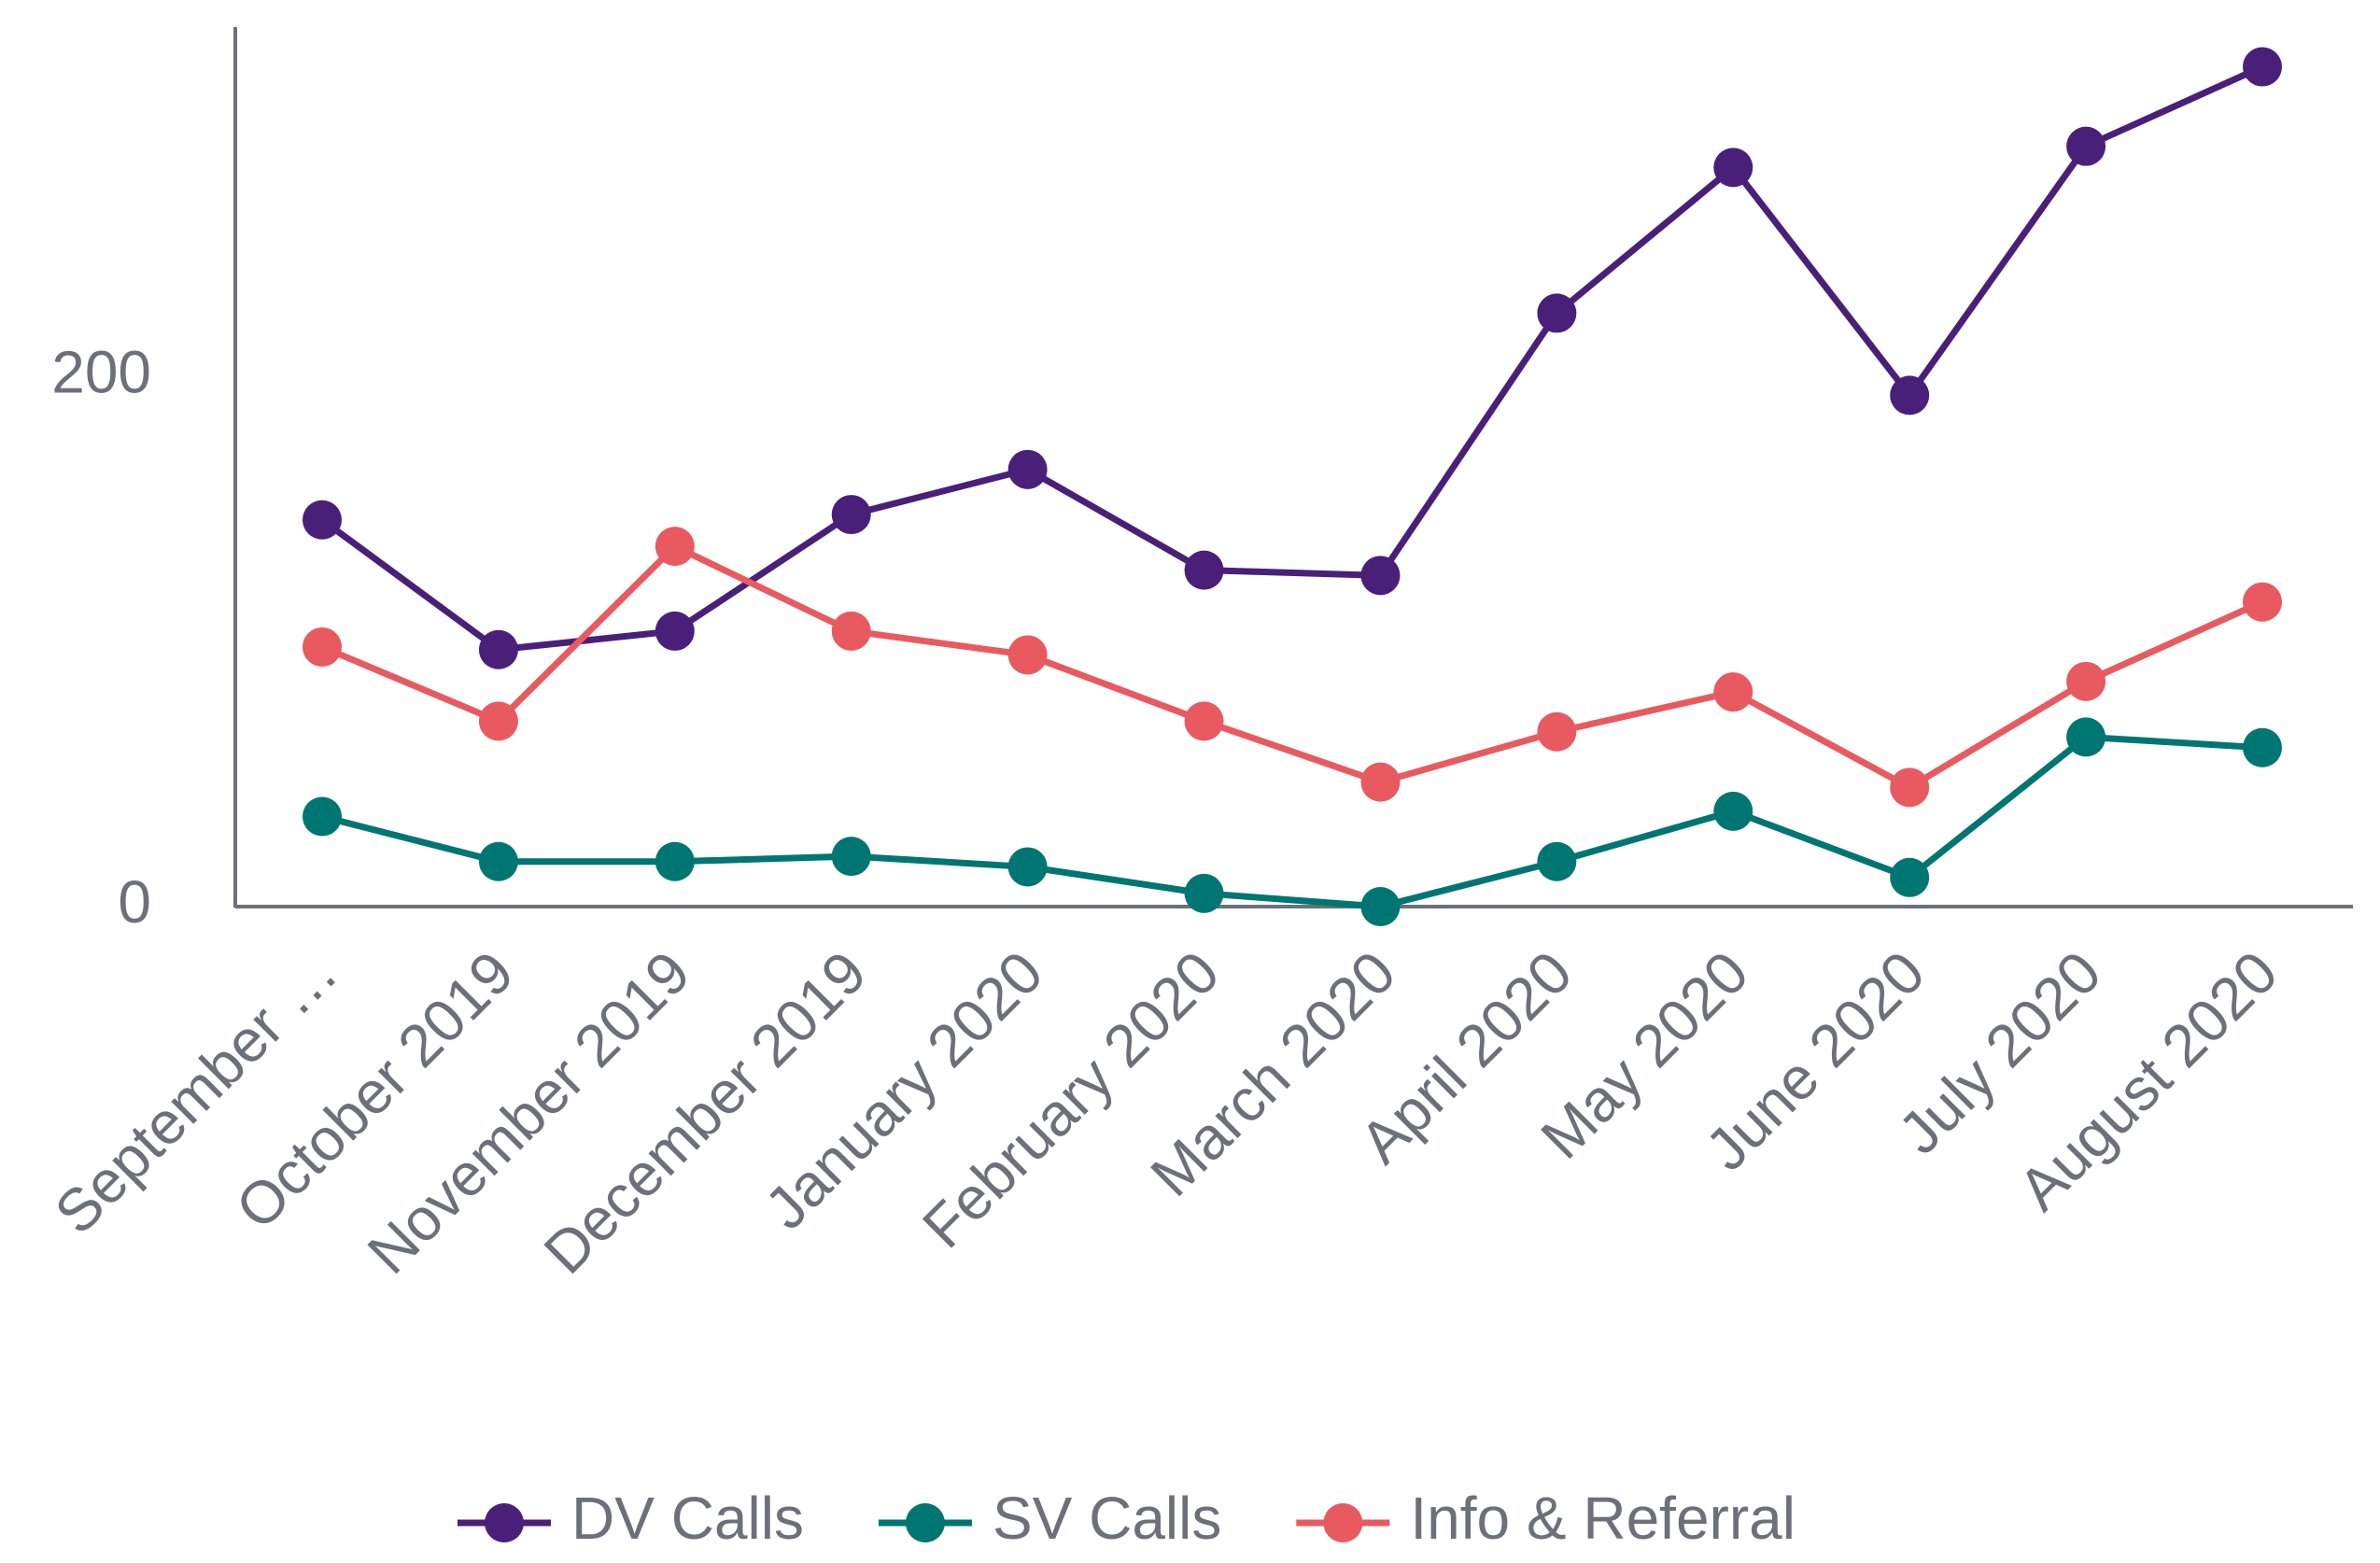 The image size is (2380, 1563). I want to click on legend-label: SV Calls, so click(1107, 1518).